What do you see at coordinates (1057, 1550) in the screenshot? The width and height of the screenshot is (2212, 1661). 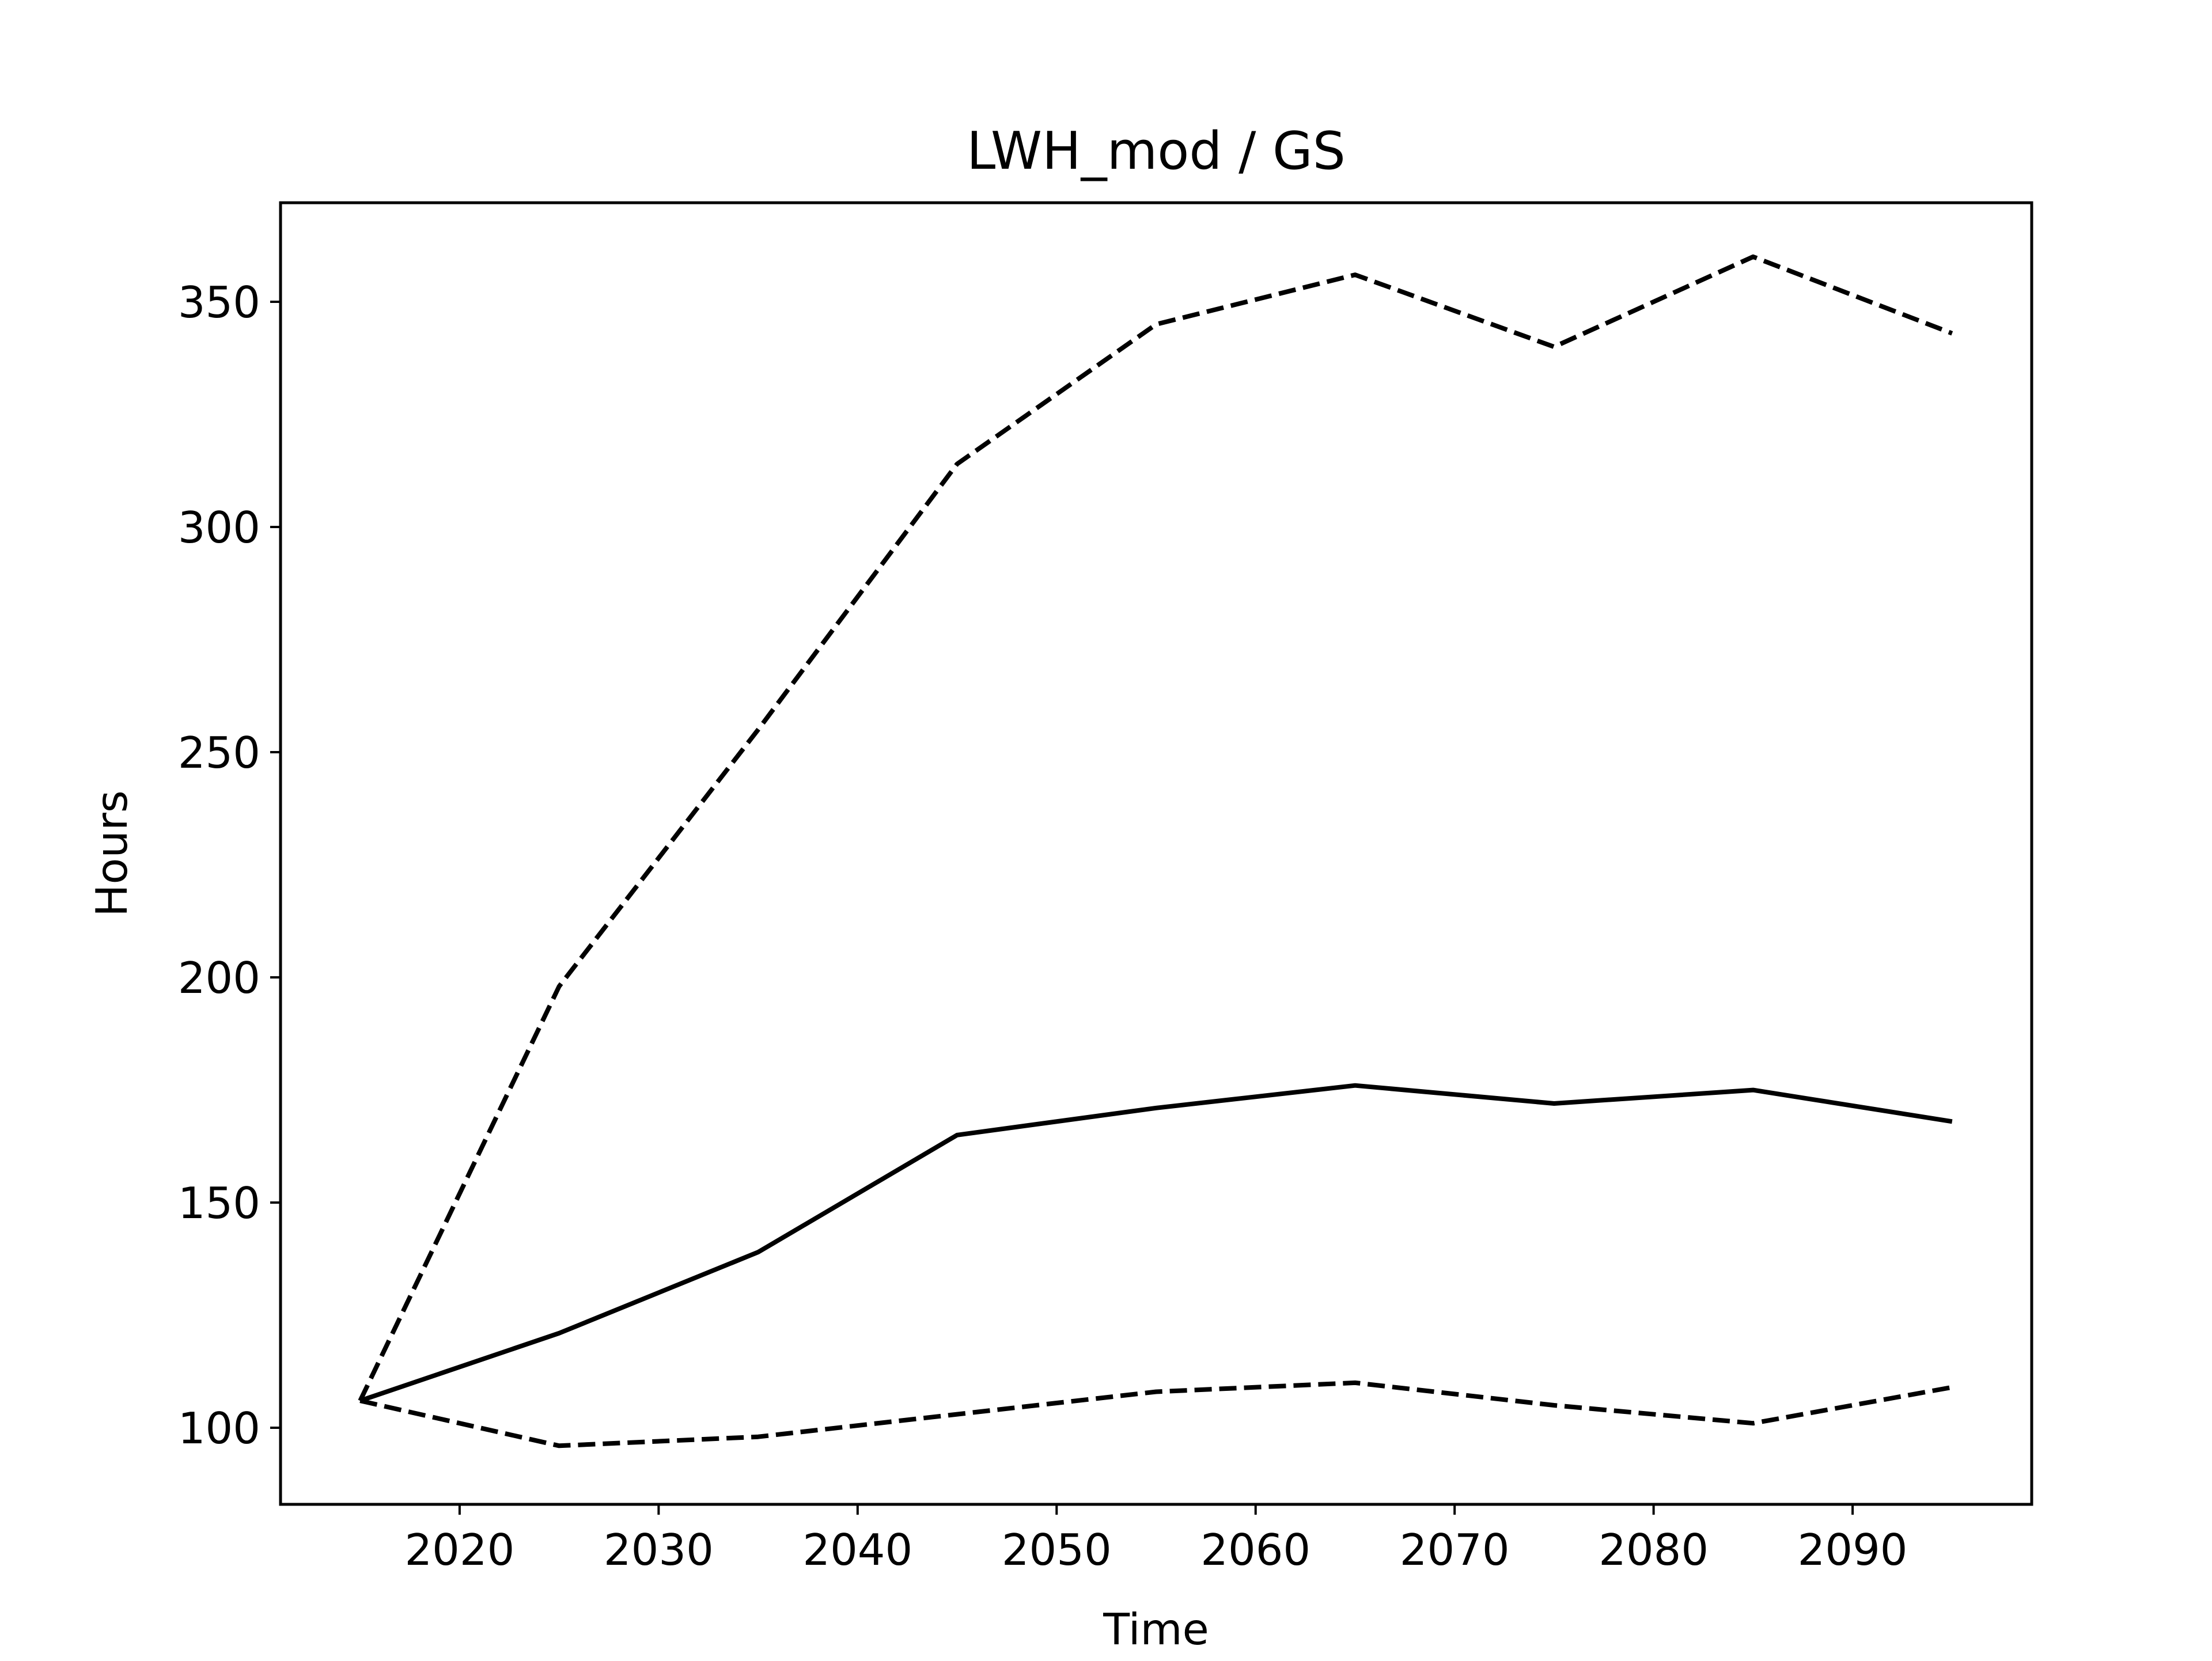 I see `x-tick-label: 2050` at bounding box center [1057, 1550].